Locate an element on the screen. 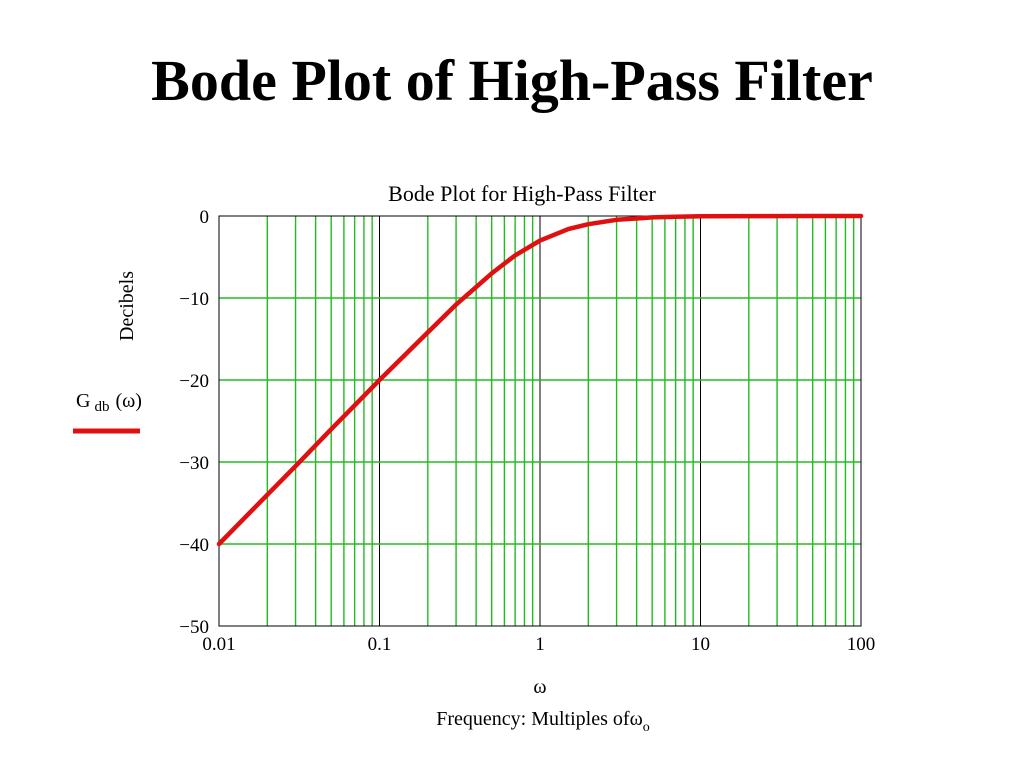 The height and width of the screenshot is (768, 1024). x-tick-label: 0.1 is located at coordinates (380, 644).